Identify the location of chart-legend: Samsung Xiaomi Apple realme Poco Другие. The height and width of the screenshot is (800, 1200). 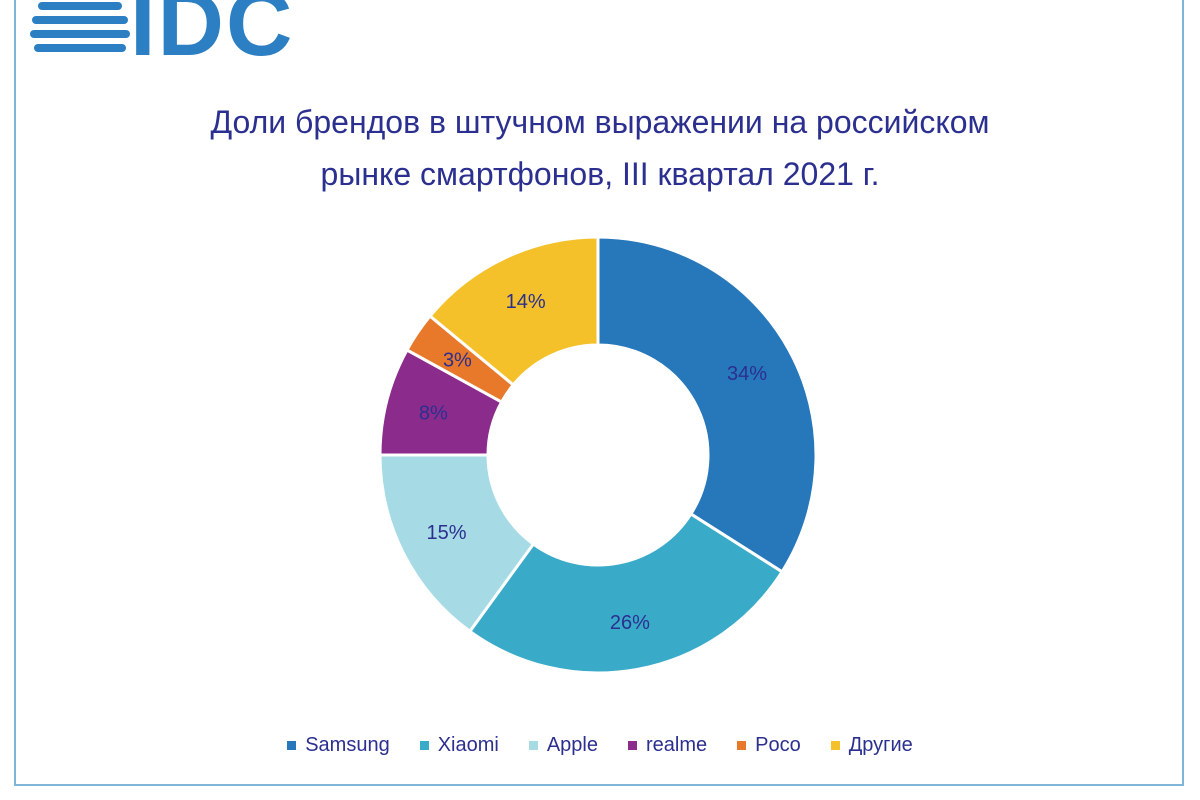
(600, 745).